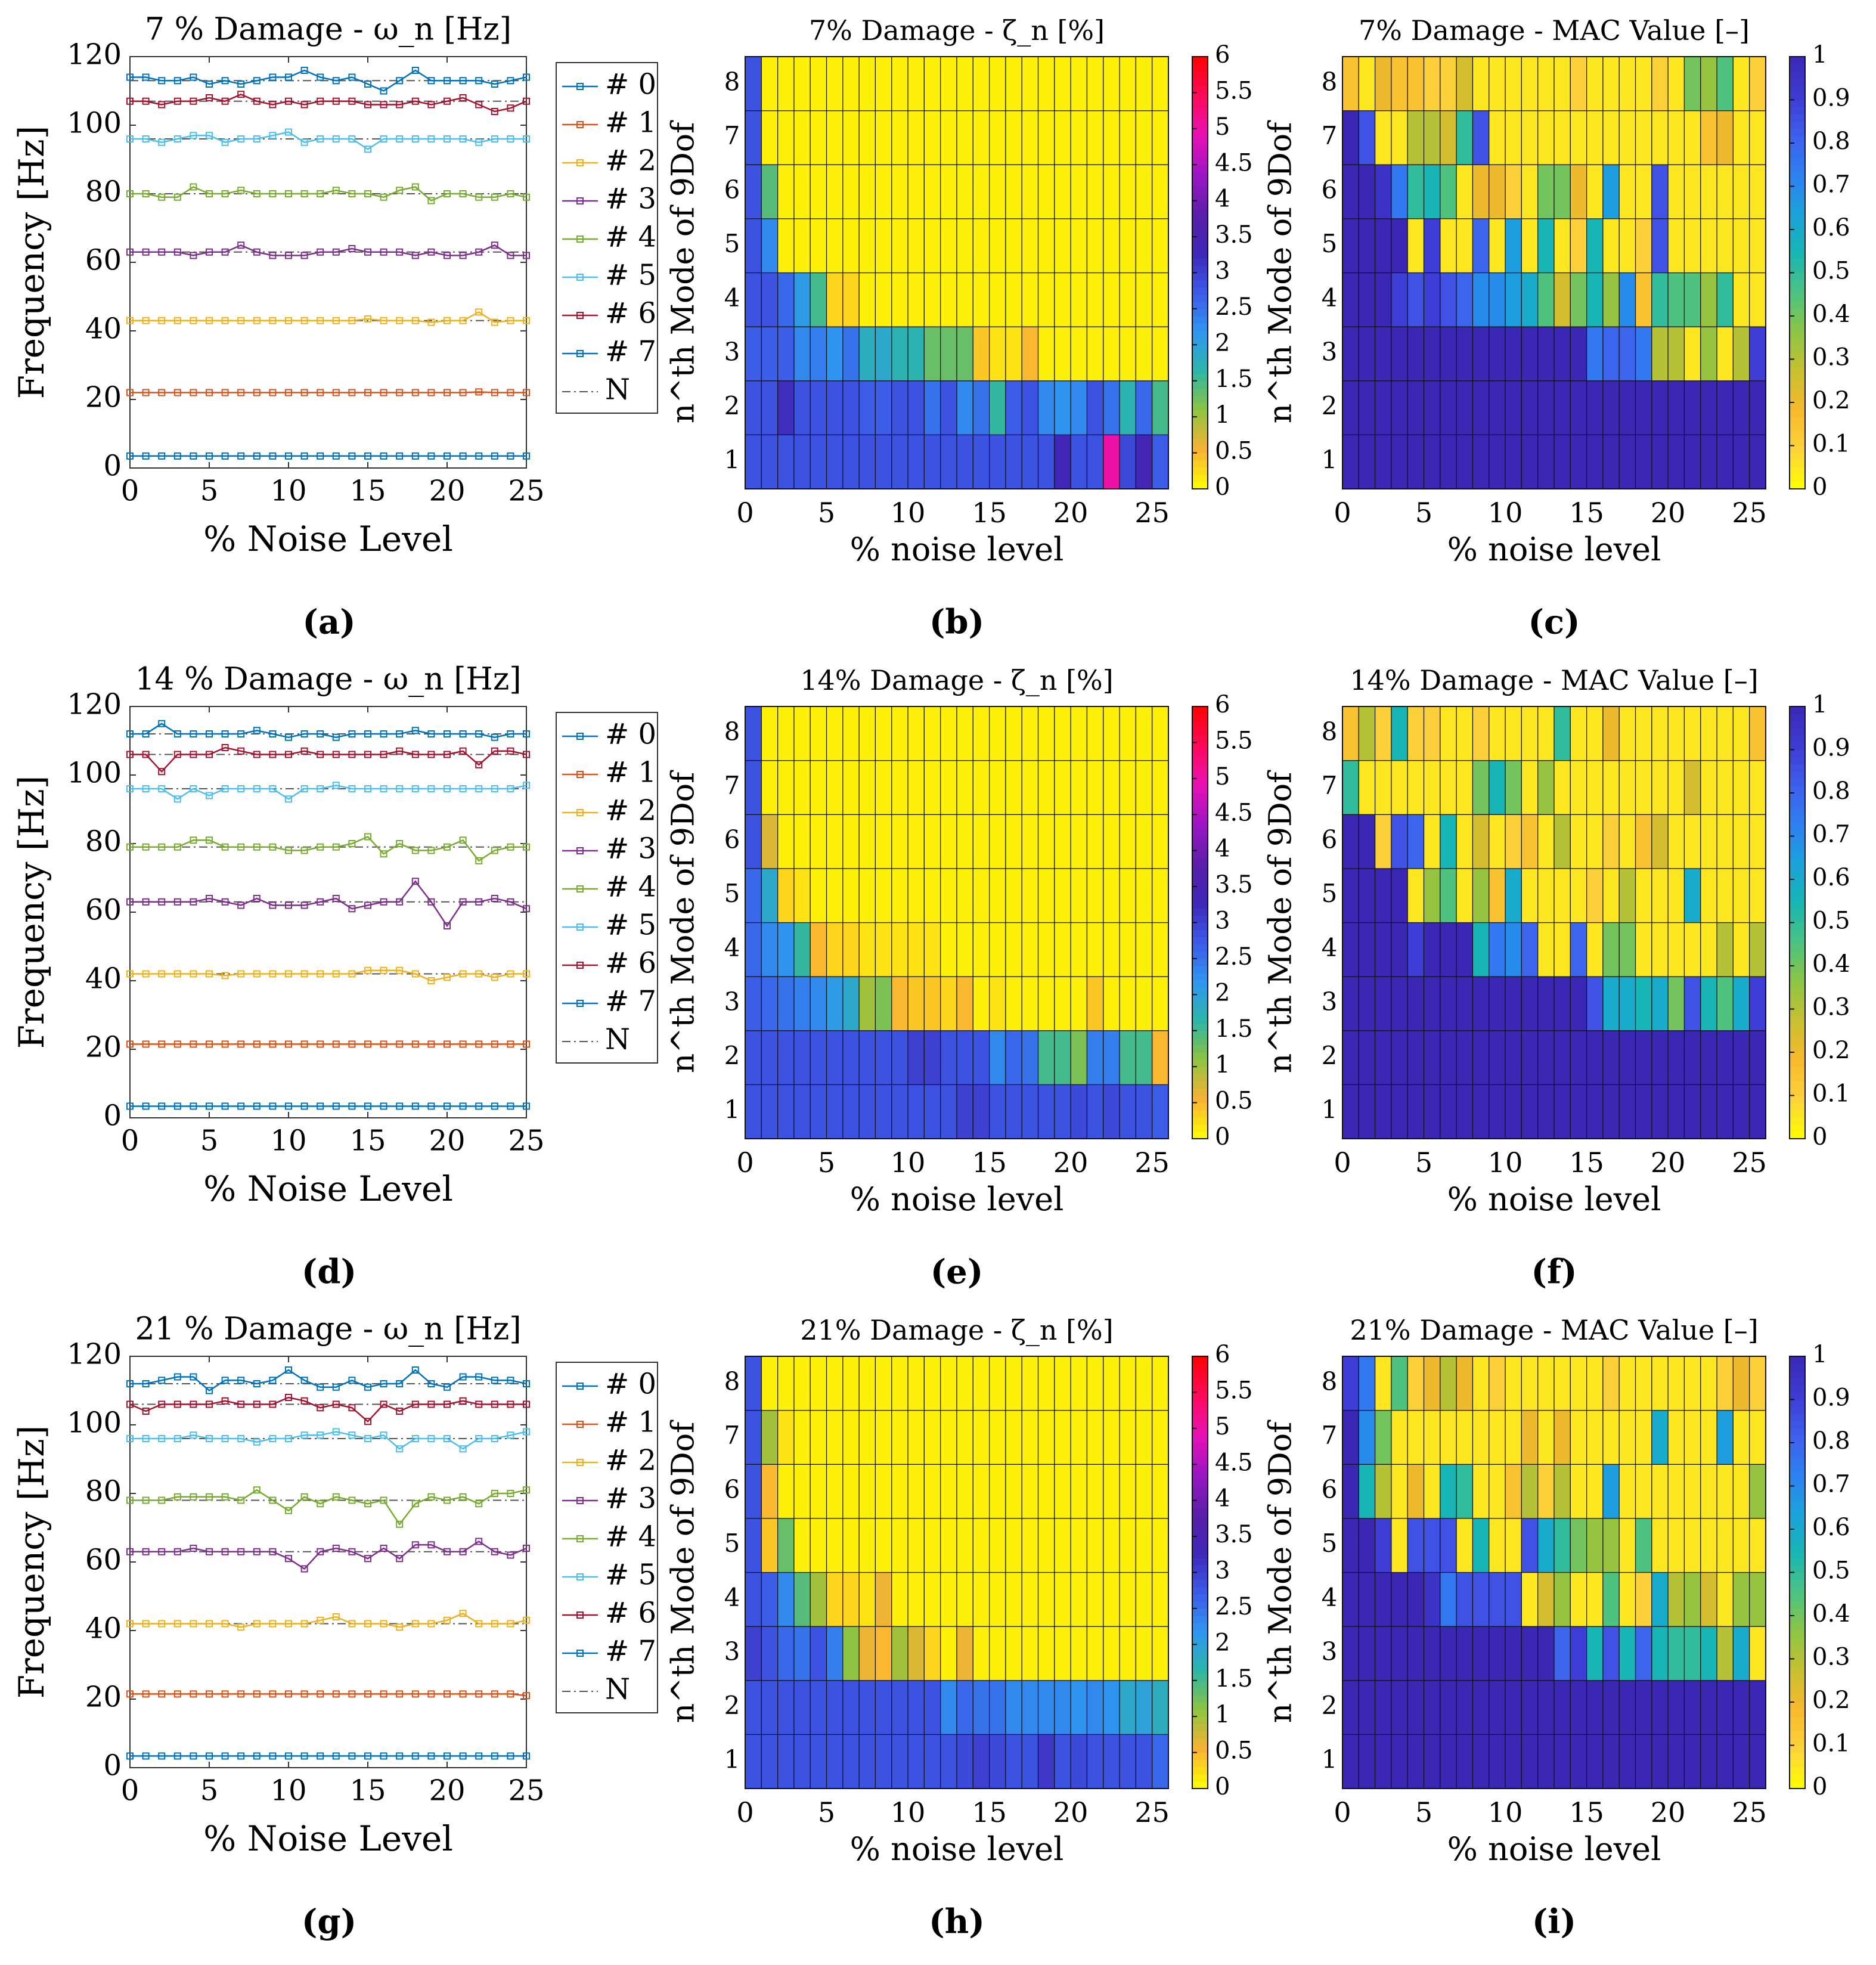  Describe the element at coordinates (1234, 1462) in the screenshot. I see `colorbar-tick-label: 4.5` at that location.